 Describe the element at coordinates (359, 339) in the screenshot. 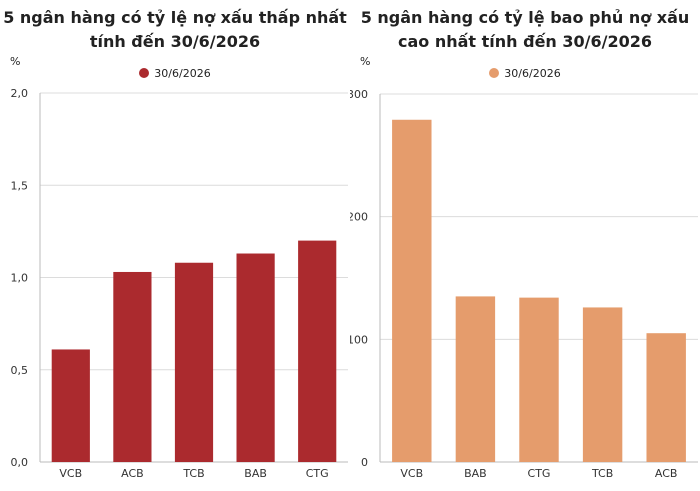

I see `y-tick-label: 100` at that location.